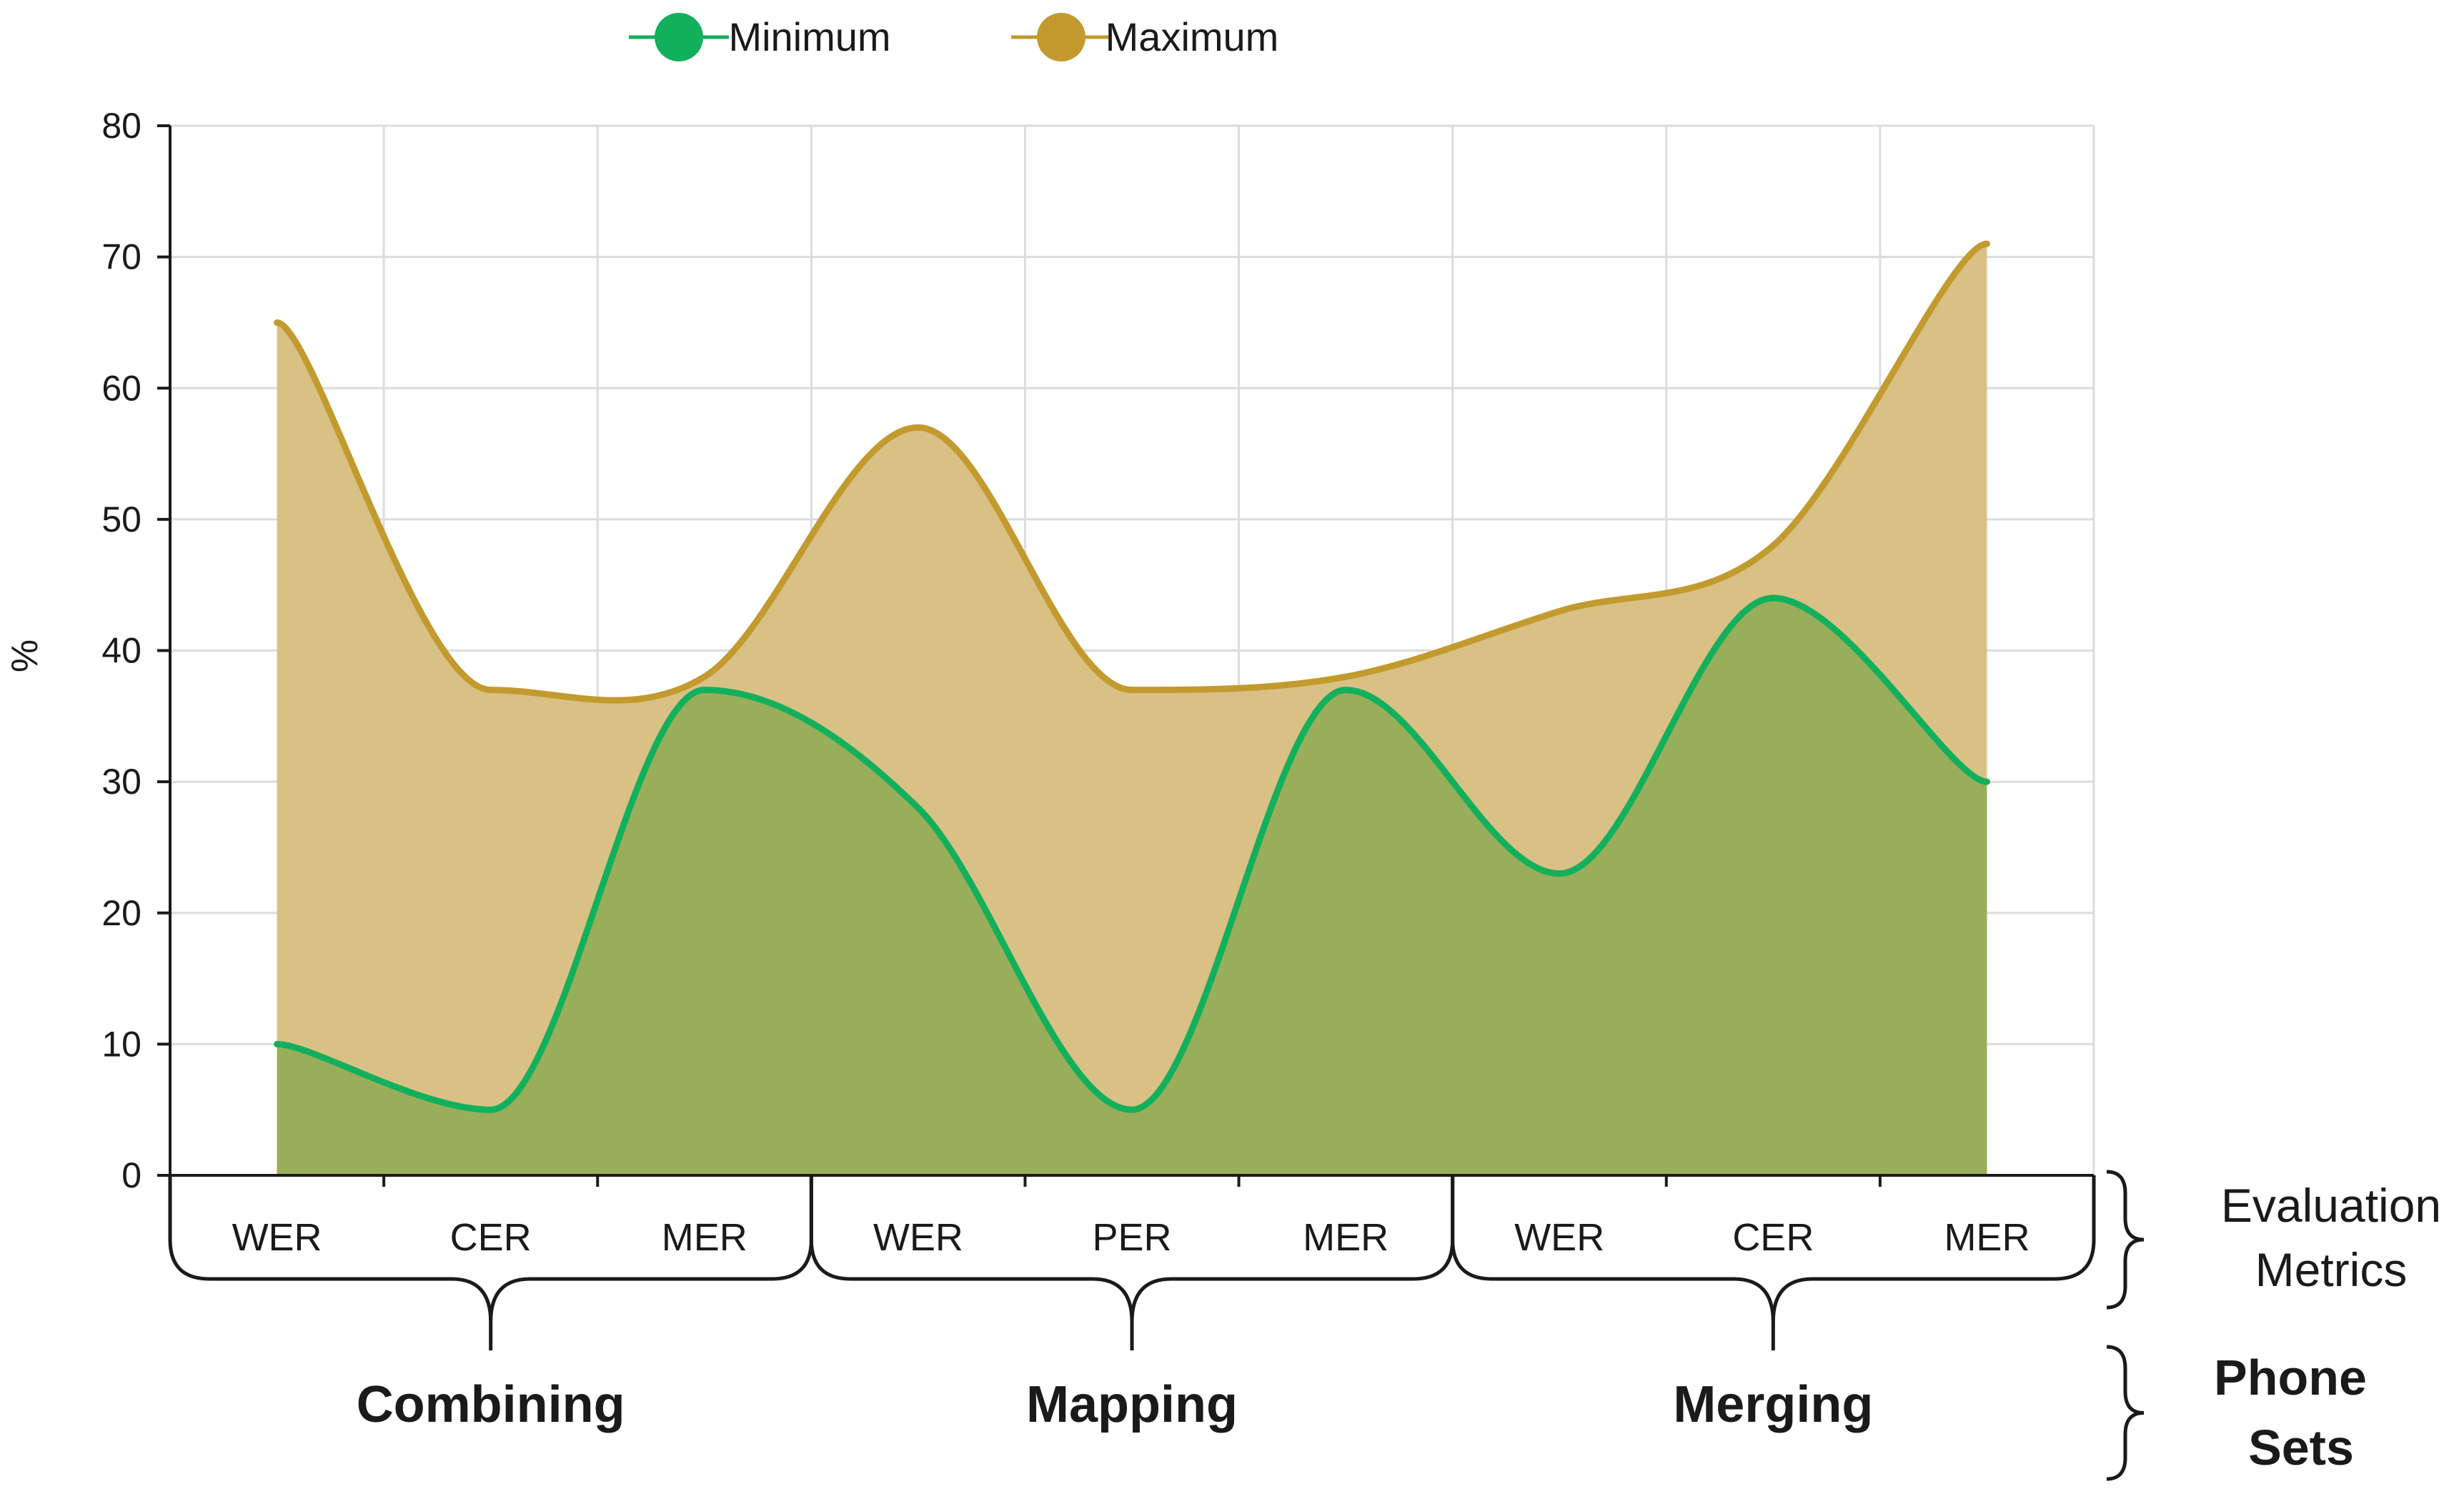 The image size is (2464, 1489). What do you see at coordinates (1346, 1237) in the screenshot?
I see `category-label-5: MER` at bounding box center [1346, 1237].